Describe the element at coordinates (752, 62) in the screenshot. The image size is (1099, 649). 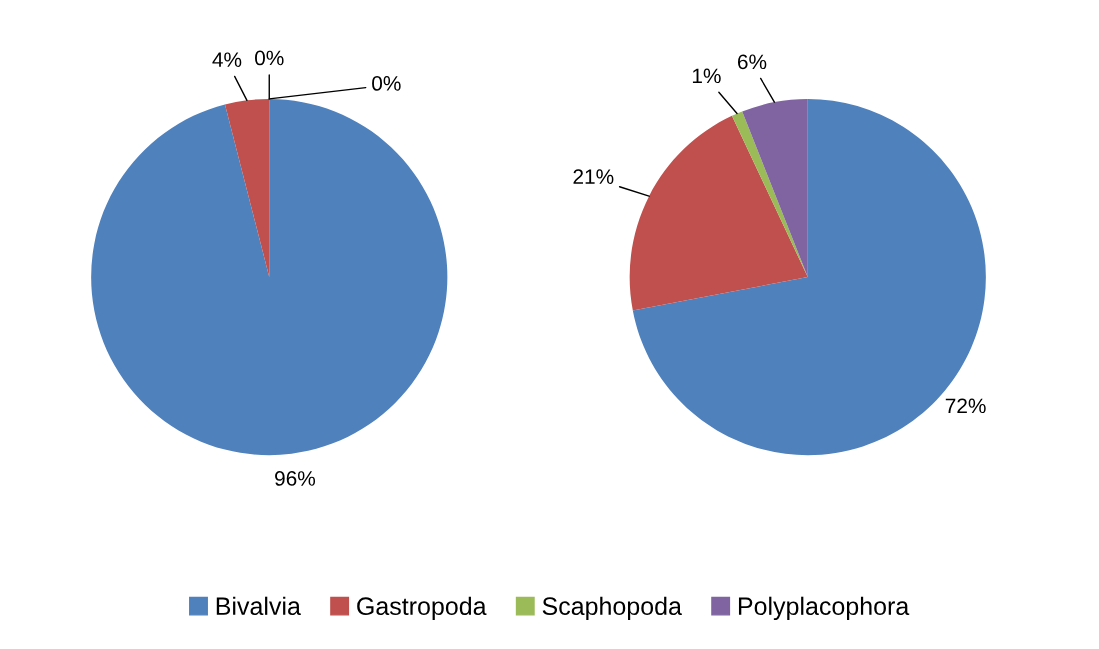
I see `data-label: 6%` at that location.